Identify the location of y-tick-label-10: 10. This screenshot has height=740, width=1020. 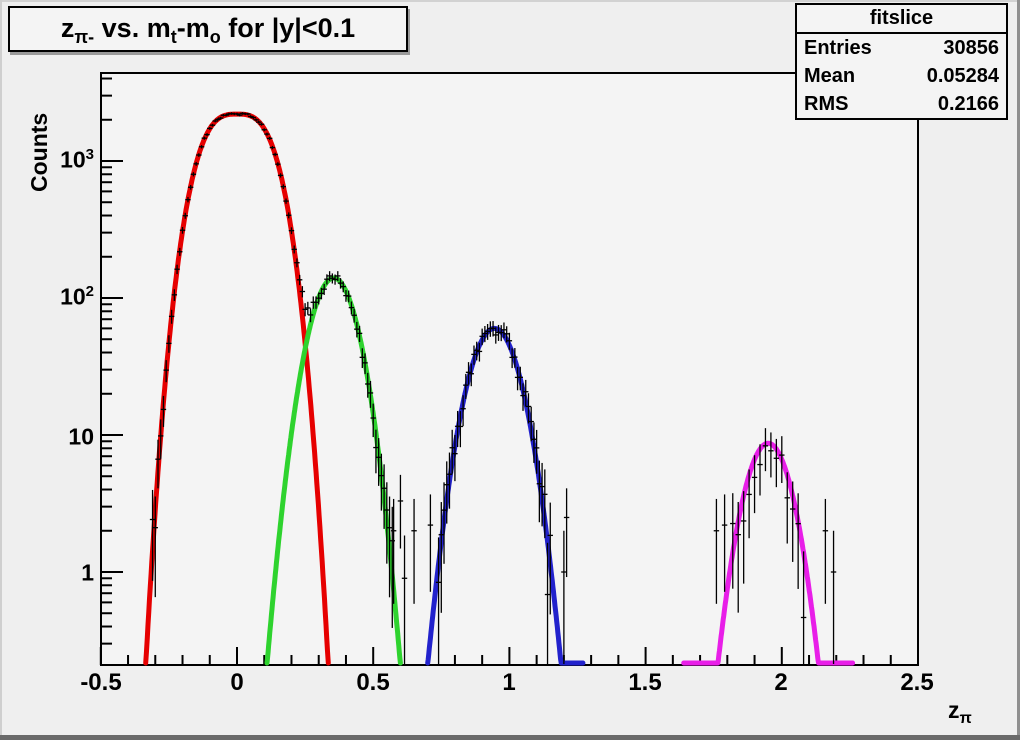
(81, 436).